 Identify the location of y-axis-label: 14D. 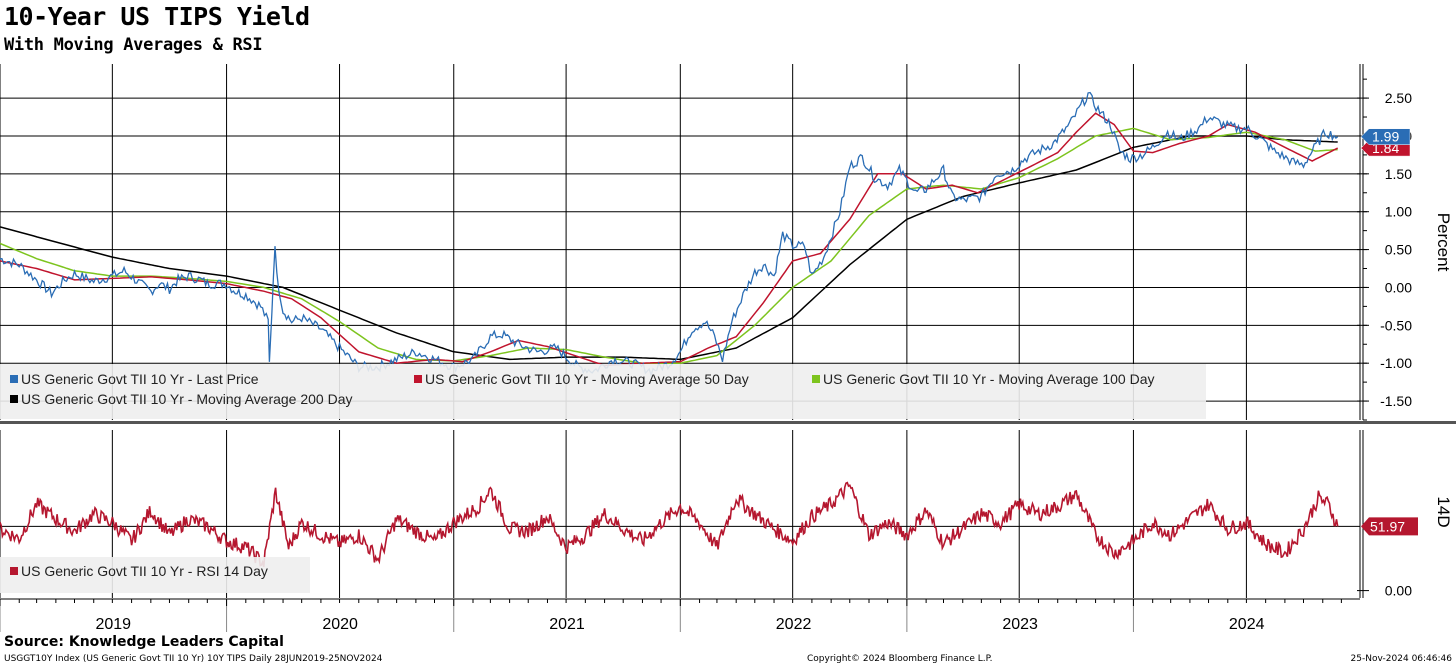
(1443, 511).